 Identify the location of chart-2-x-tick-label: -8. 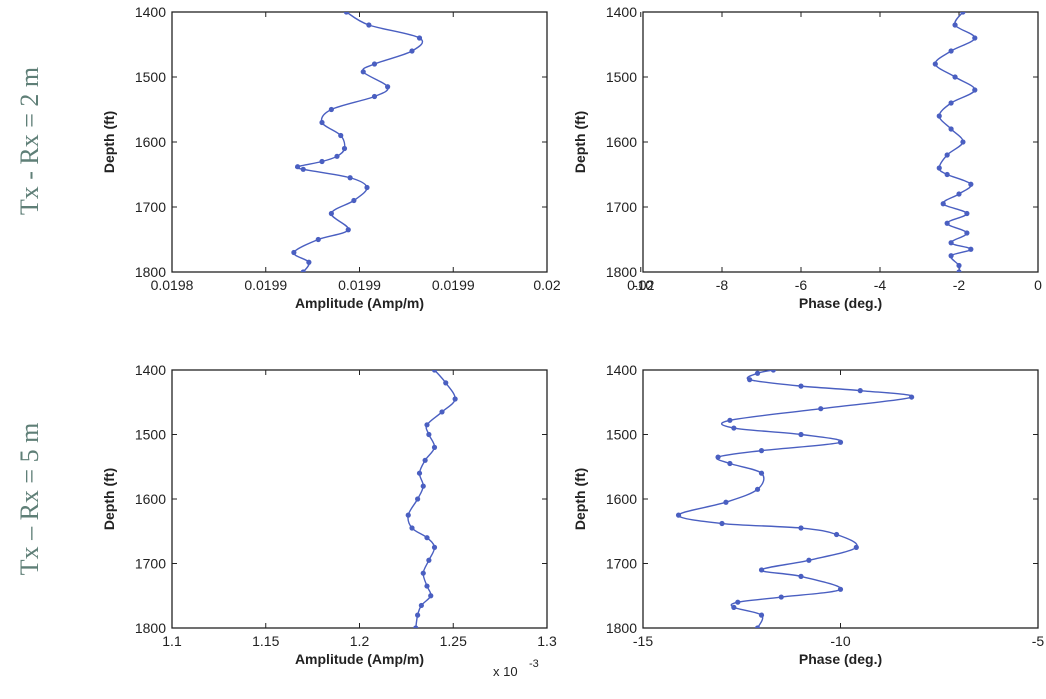
(722, 285).